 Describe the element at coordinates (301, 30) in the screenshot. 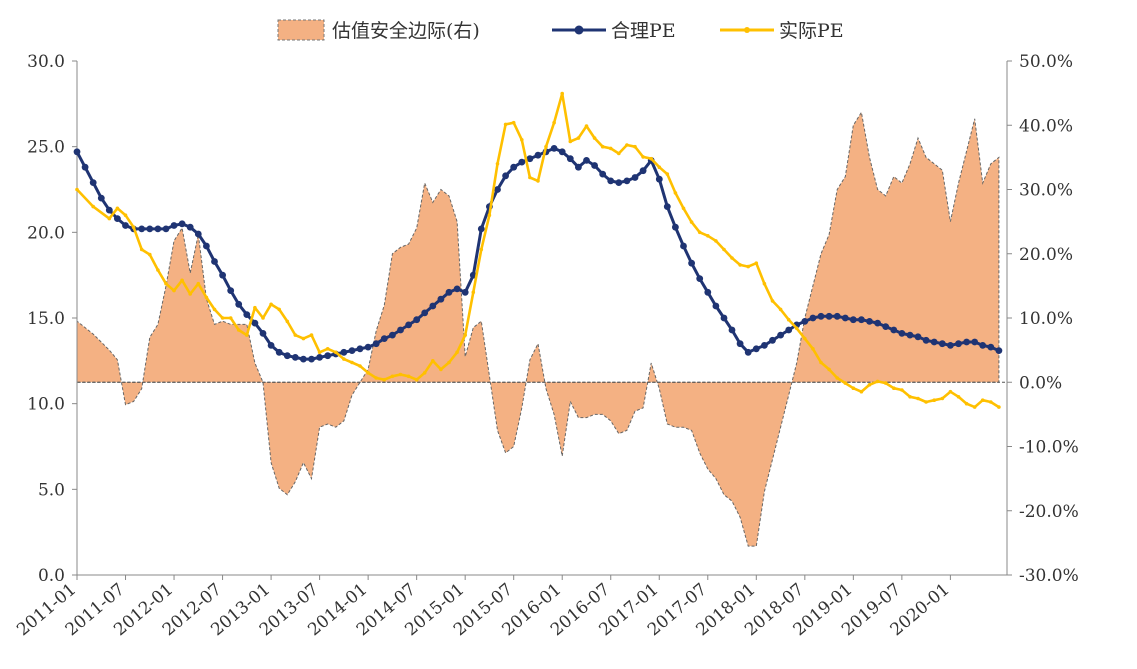

I see `legend-swatch-margin` at that location.